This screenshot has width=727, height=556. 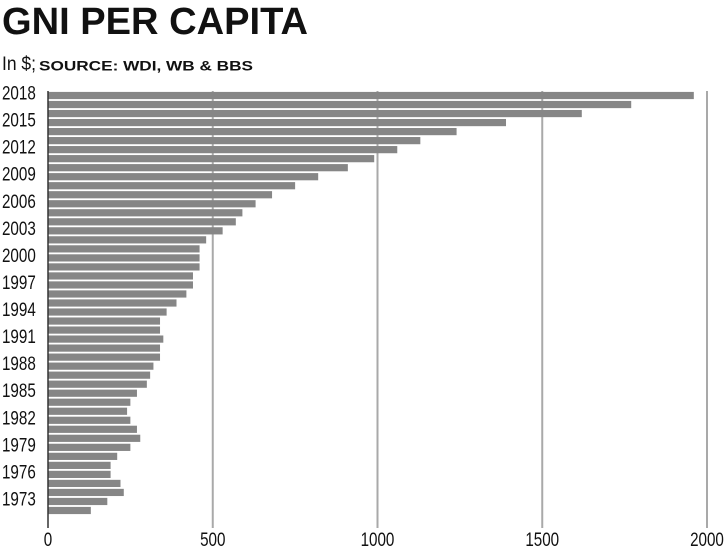 What do you see at coordinates (19, 282) in the screenshot?
I see `y-tick-label: 1997` at bounding box center [19, 282].